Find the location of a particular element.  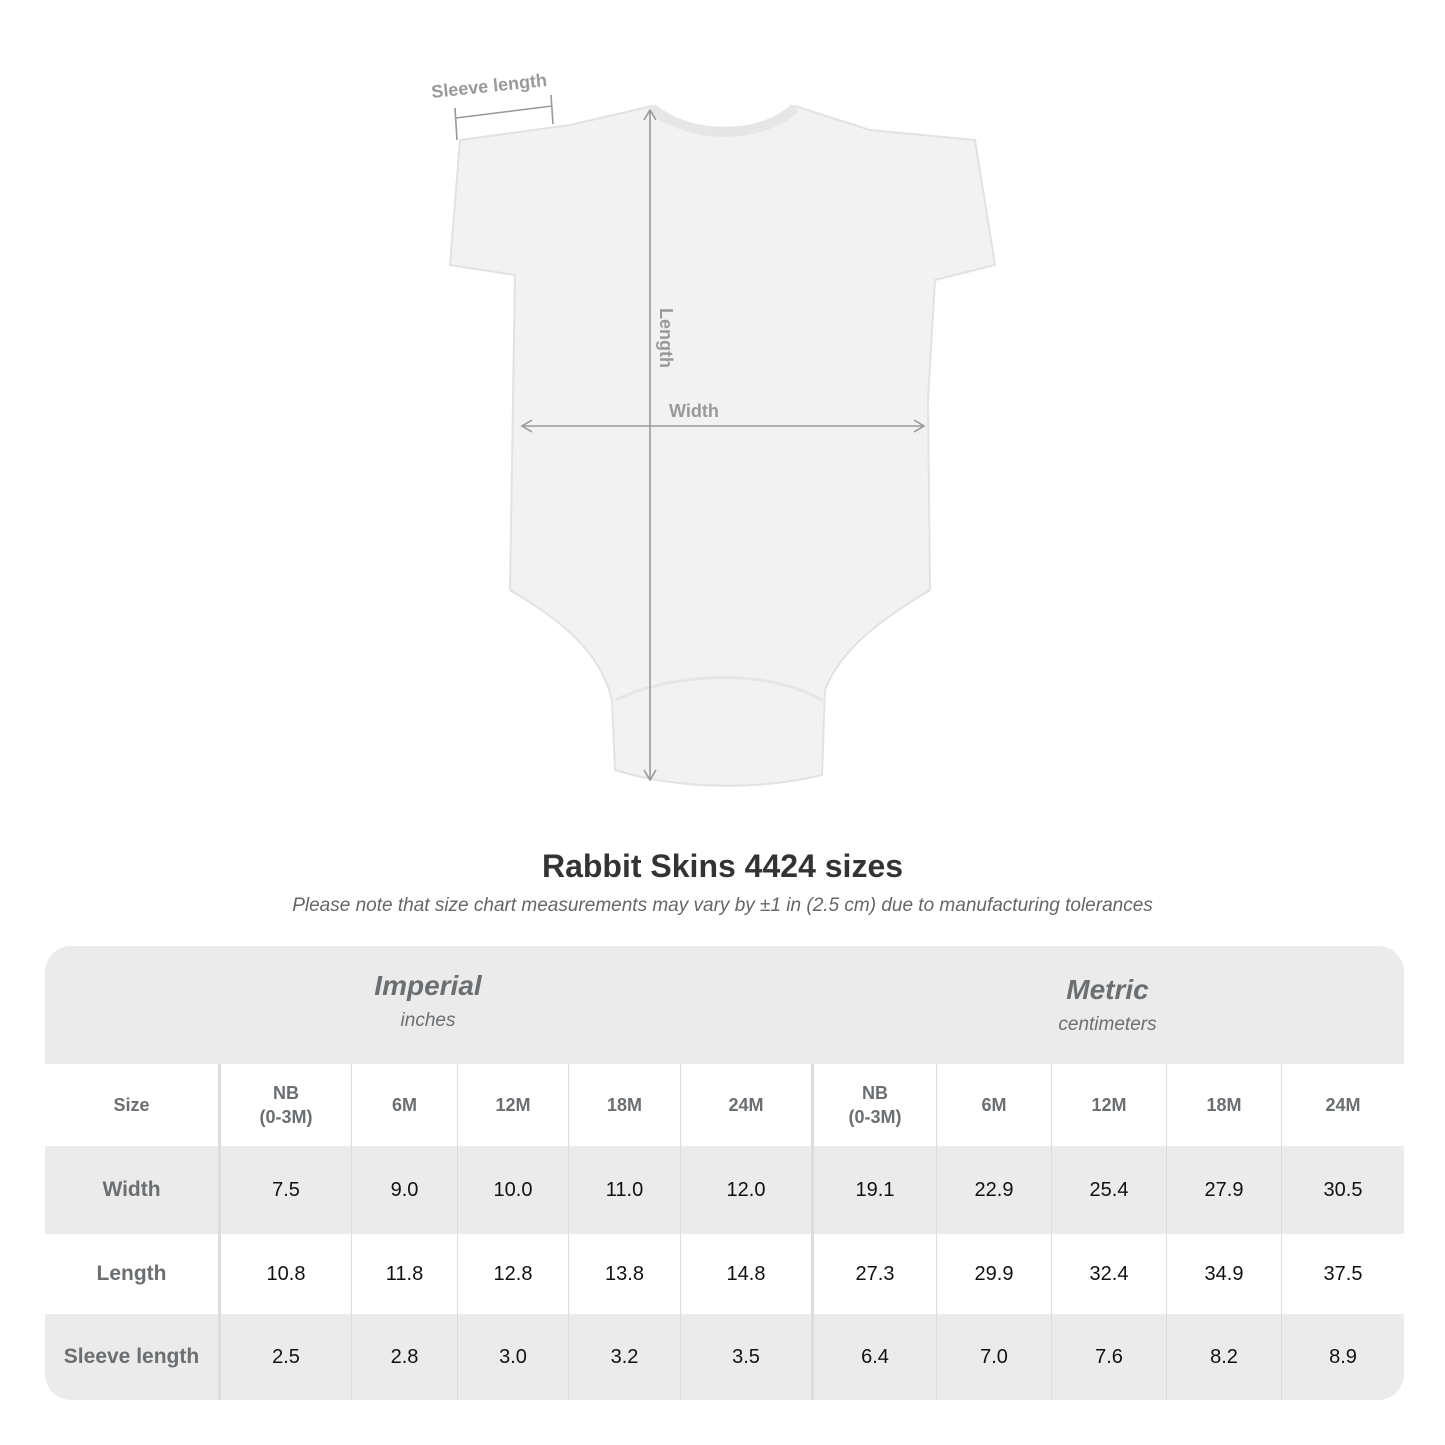

metric-value: 7.6 is located at coordinates (1108, 1357).